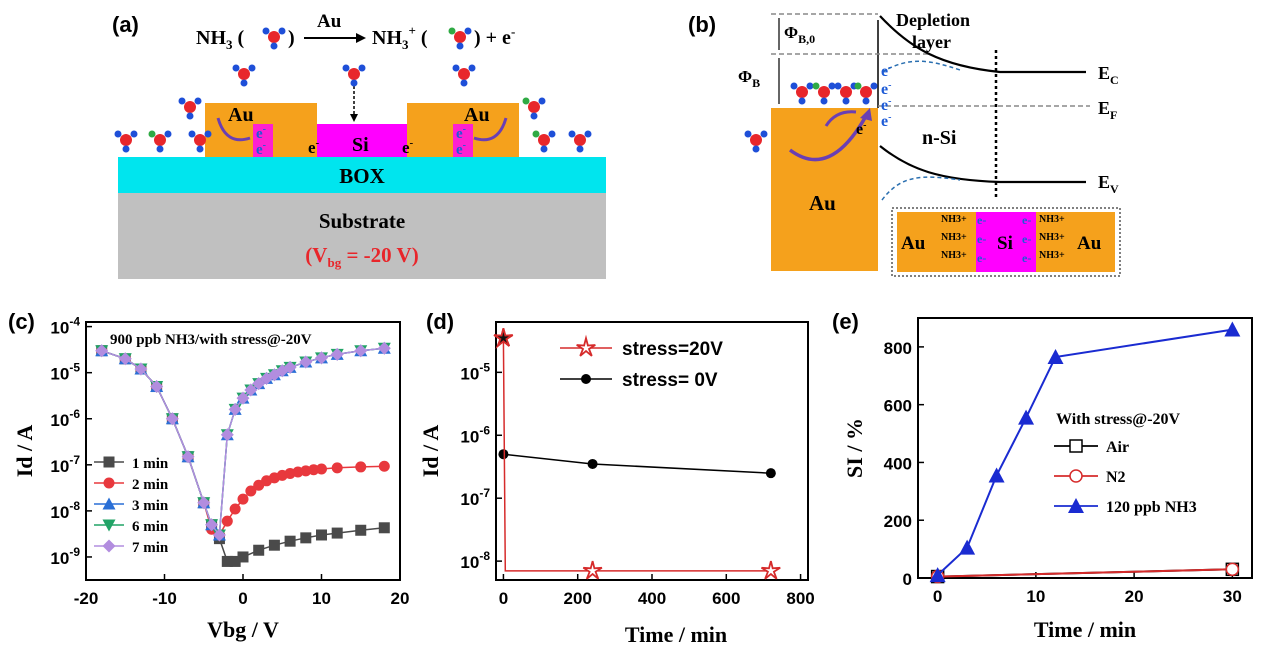  I want to click on au-right-label: Au, so click(477, 115).